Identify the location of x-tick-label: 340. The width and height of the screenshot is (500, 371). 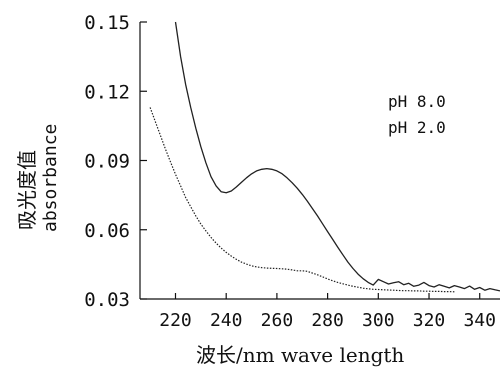
(479, 320).